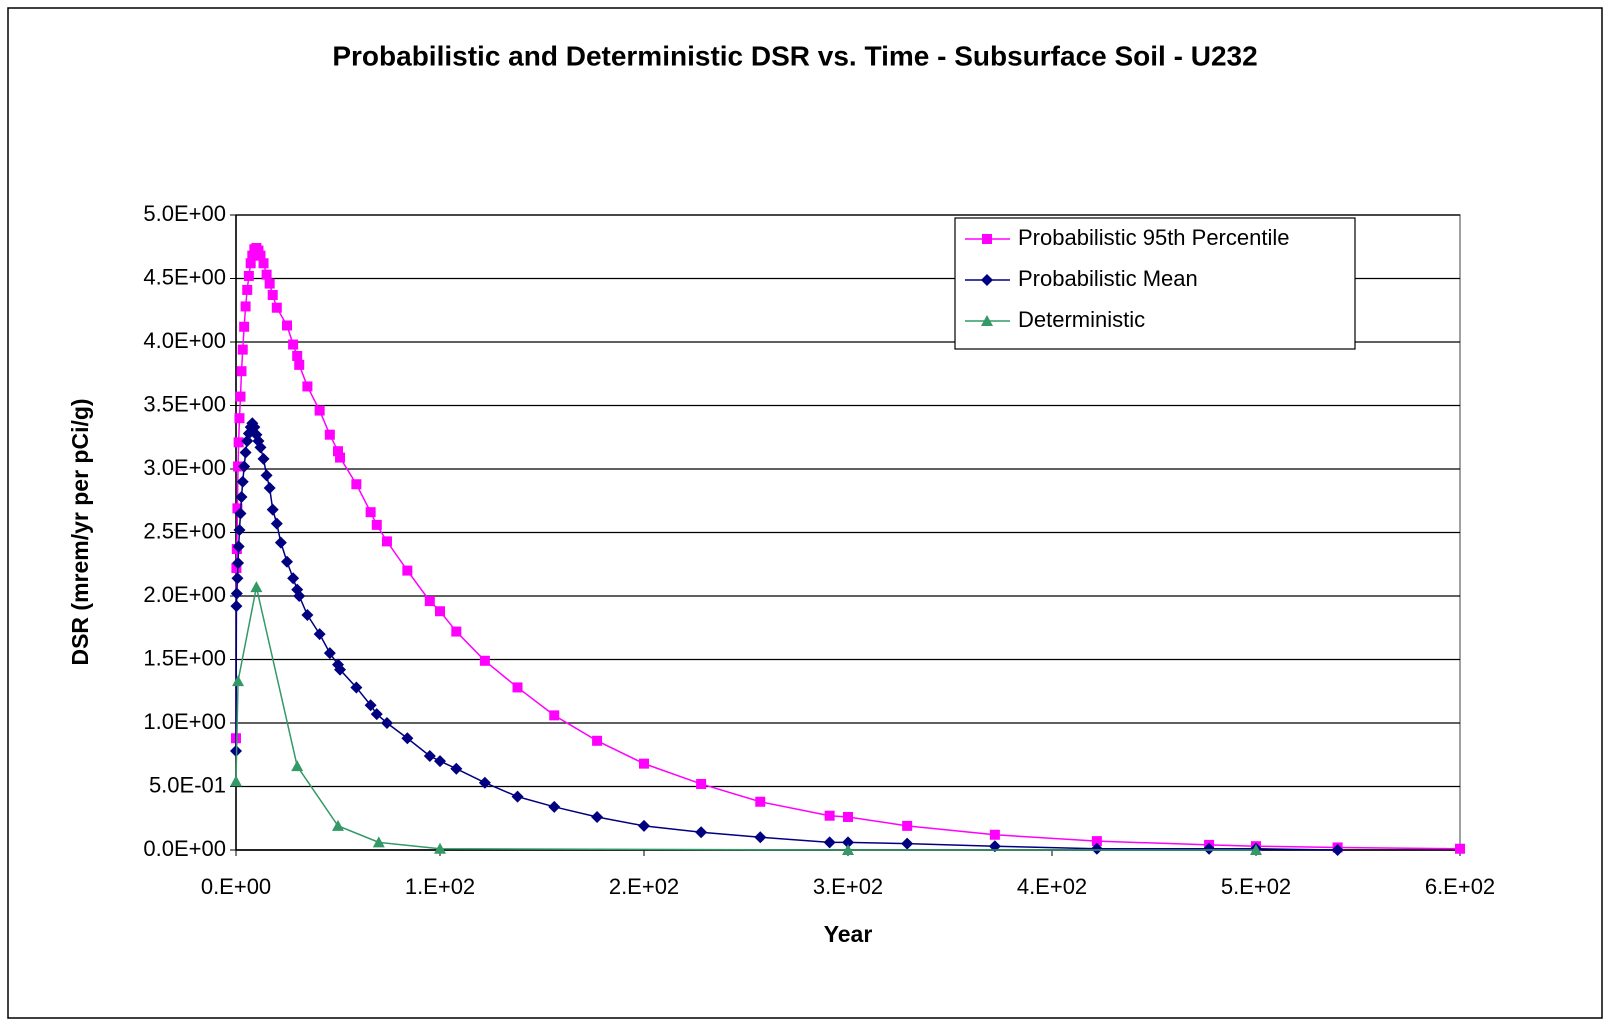 The width and height of the screenshot is (1608, 1024). Describe the element at coordinates (1153, 237) in the screenshot. I see `legend-label: Probabilistic 95th Percentile` at that location.